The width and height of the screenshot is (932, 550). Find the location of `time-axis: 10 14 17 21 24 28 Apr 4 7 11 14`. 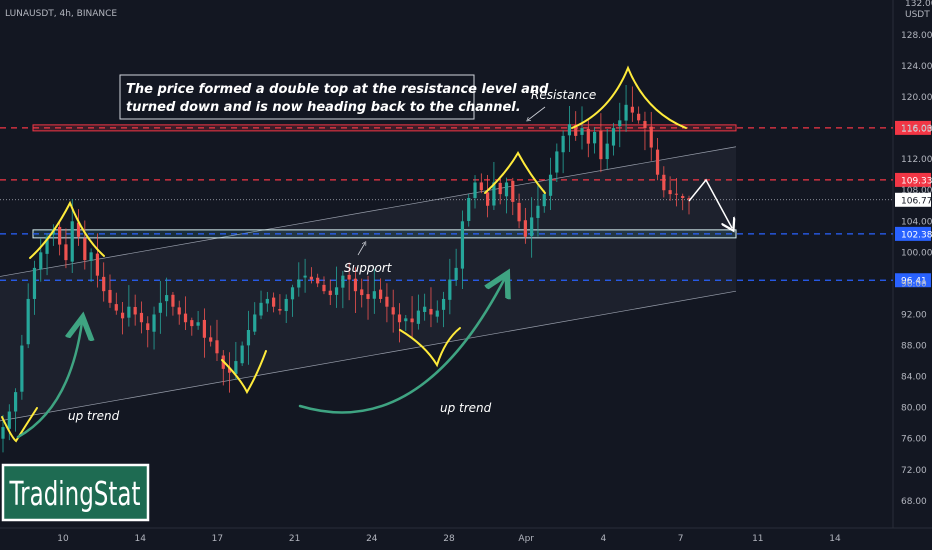

time-axis: 10 14 17 21 24 28 Apr 4 7 11 14 is located at coordinates (449, 539).